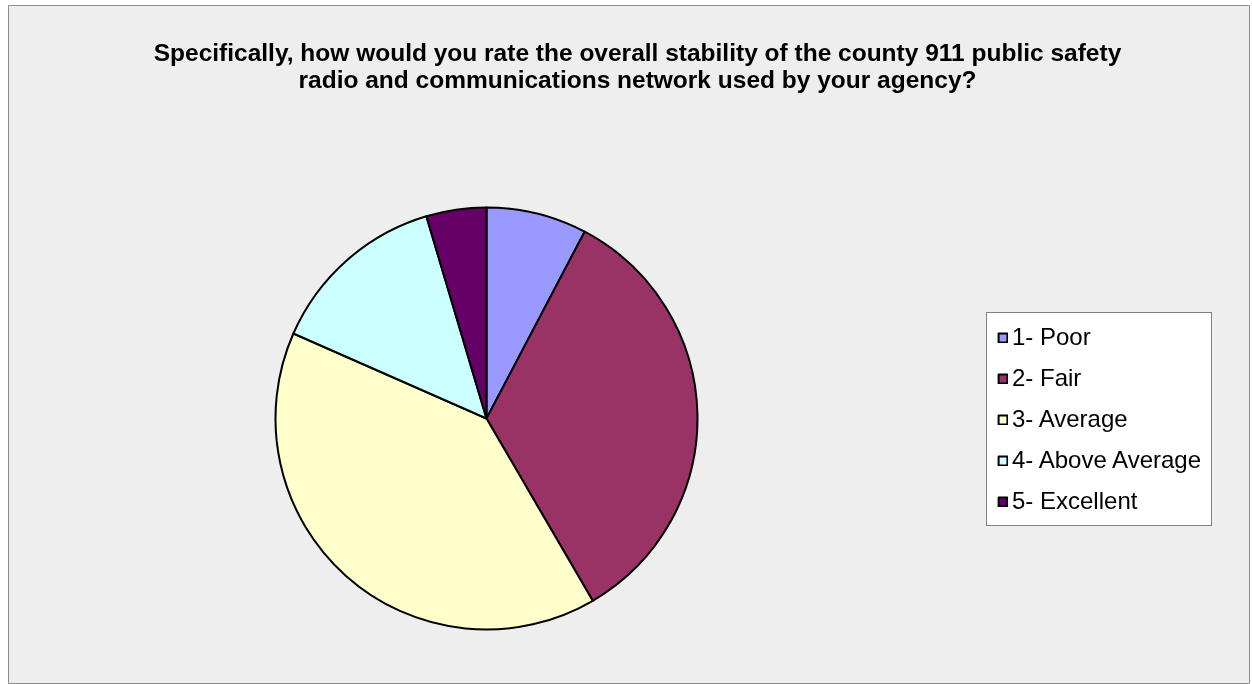 This screenshot has height=684, width=1252. Describe the element at coordinates (1051, 337) in the screenshot. I see `legend-label: 1- Poor` at that location.